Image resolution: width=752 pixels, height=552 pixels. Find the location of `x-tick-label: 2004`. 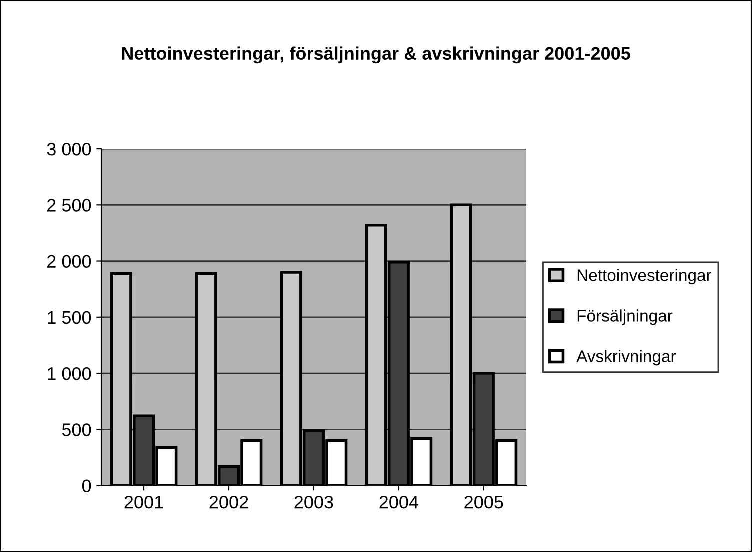

x-tick-label: 2004 is located at coordinates (399, 502).